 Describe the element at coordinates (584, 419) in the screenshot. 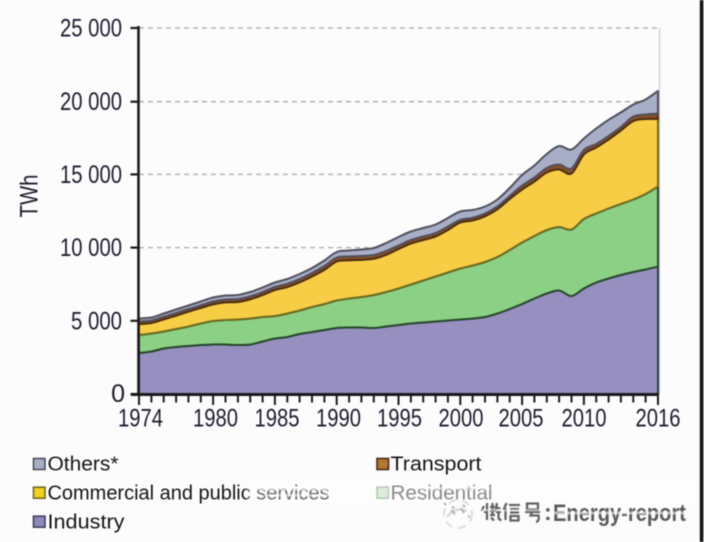

I see `svg-text: 2010` at that location.